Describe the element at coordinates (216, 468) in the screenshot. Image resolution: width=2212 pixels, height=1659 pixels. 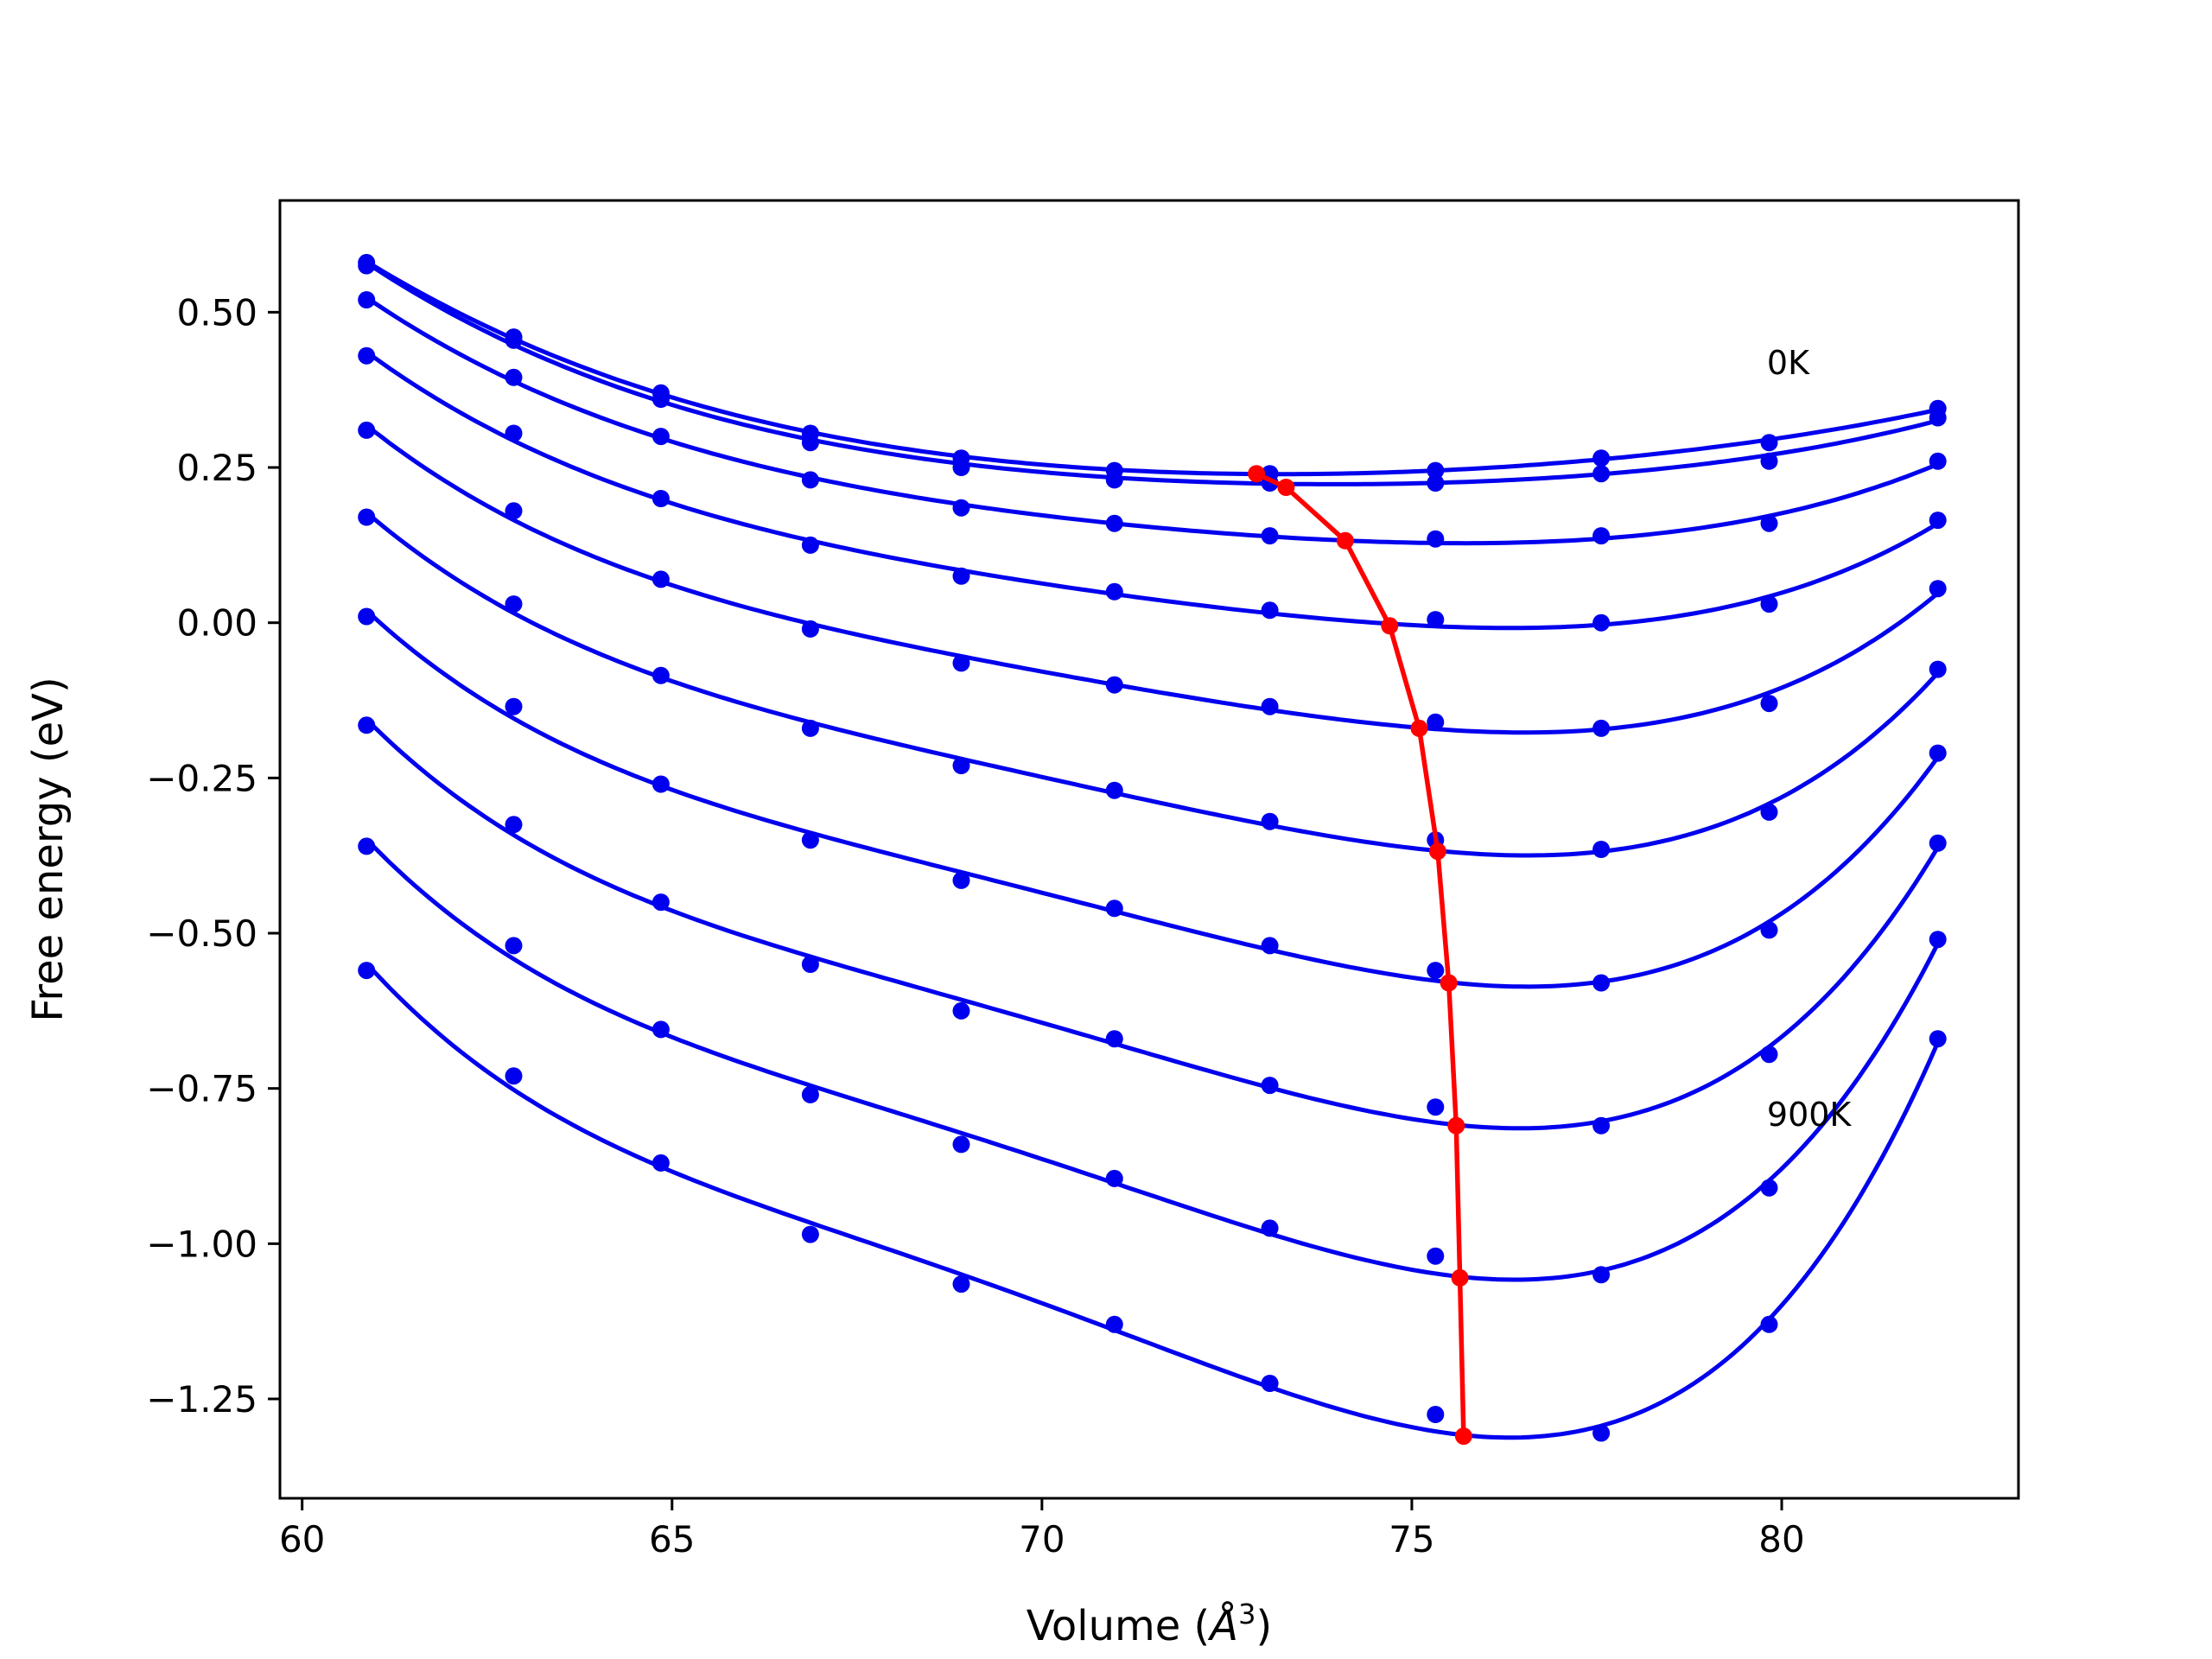
I see `y-tick-label: 0.25` at that location.